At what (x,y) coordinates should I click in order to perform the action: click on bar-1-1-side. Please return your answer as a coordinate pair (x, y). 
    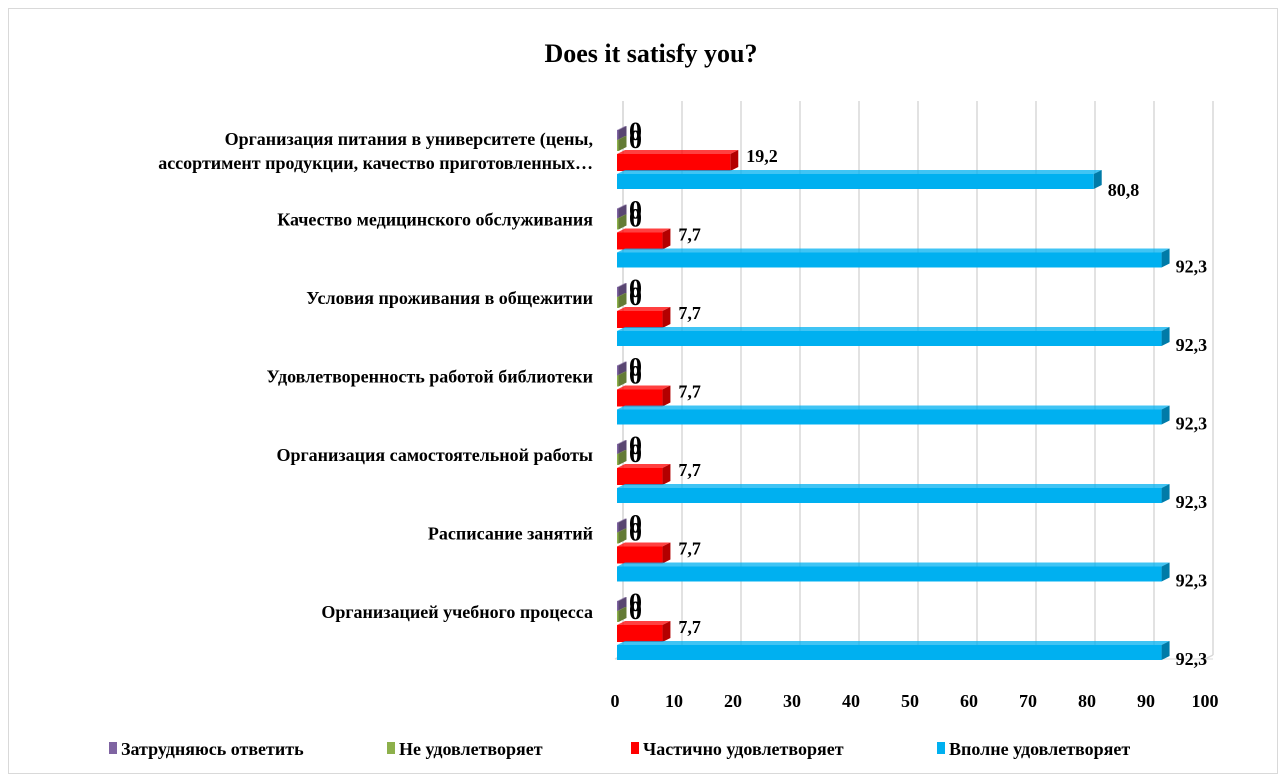
    Looking at the image, I should click on (622, 222).